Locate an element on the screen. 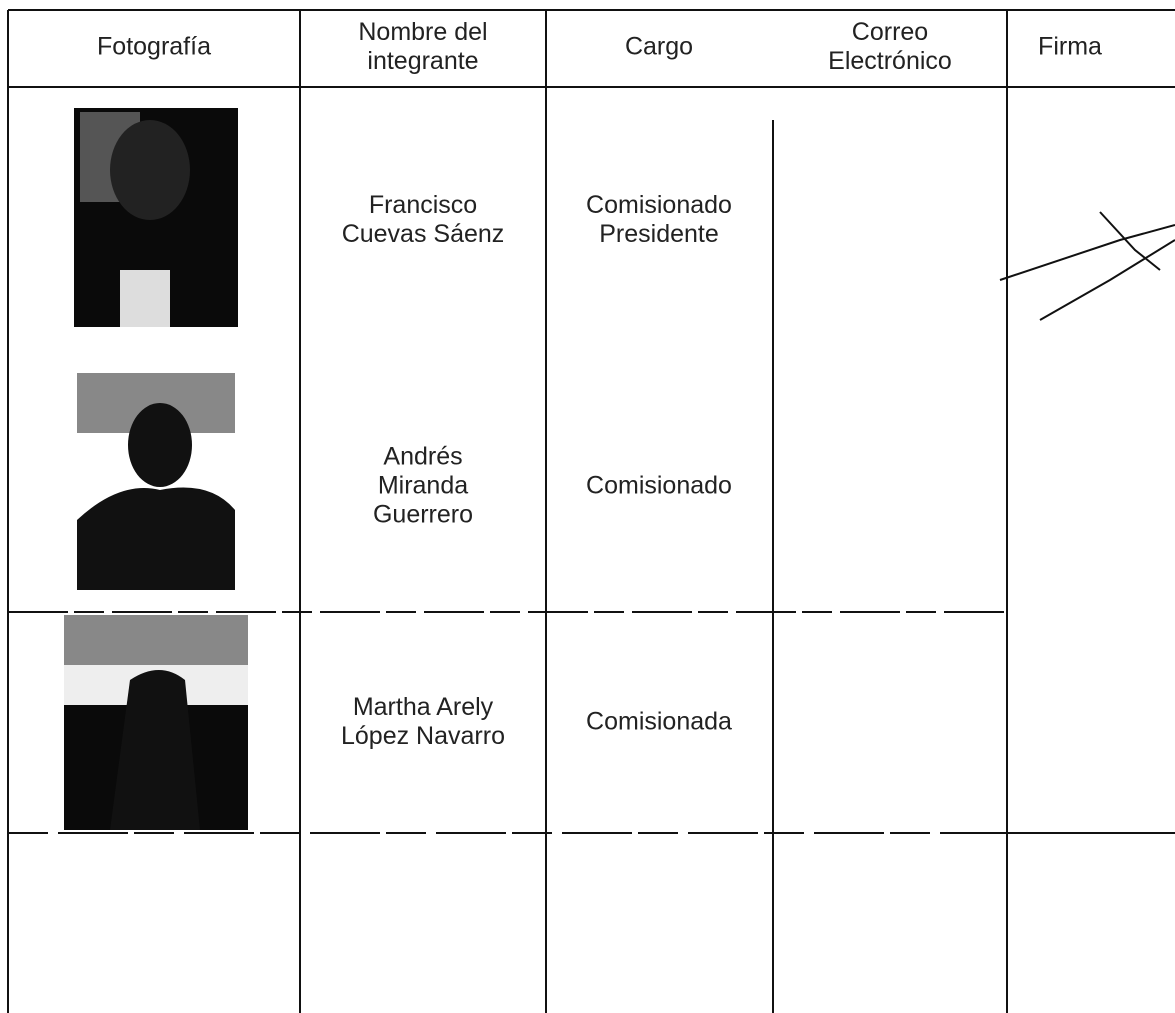 Image resolution: width=1175 pixels, height=1013 pixels. header-cell: Correo Electrónico is located at coordinates (890, 46).